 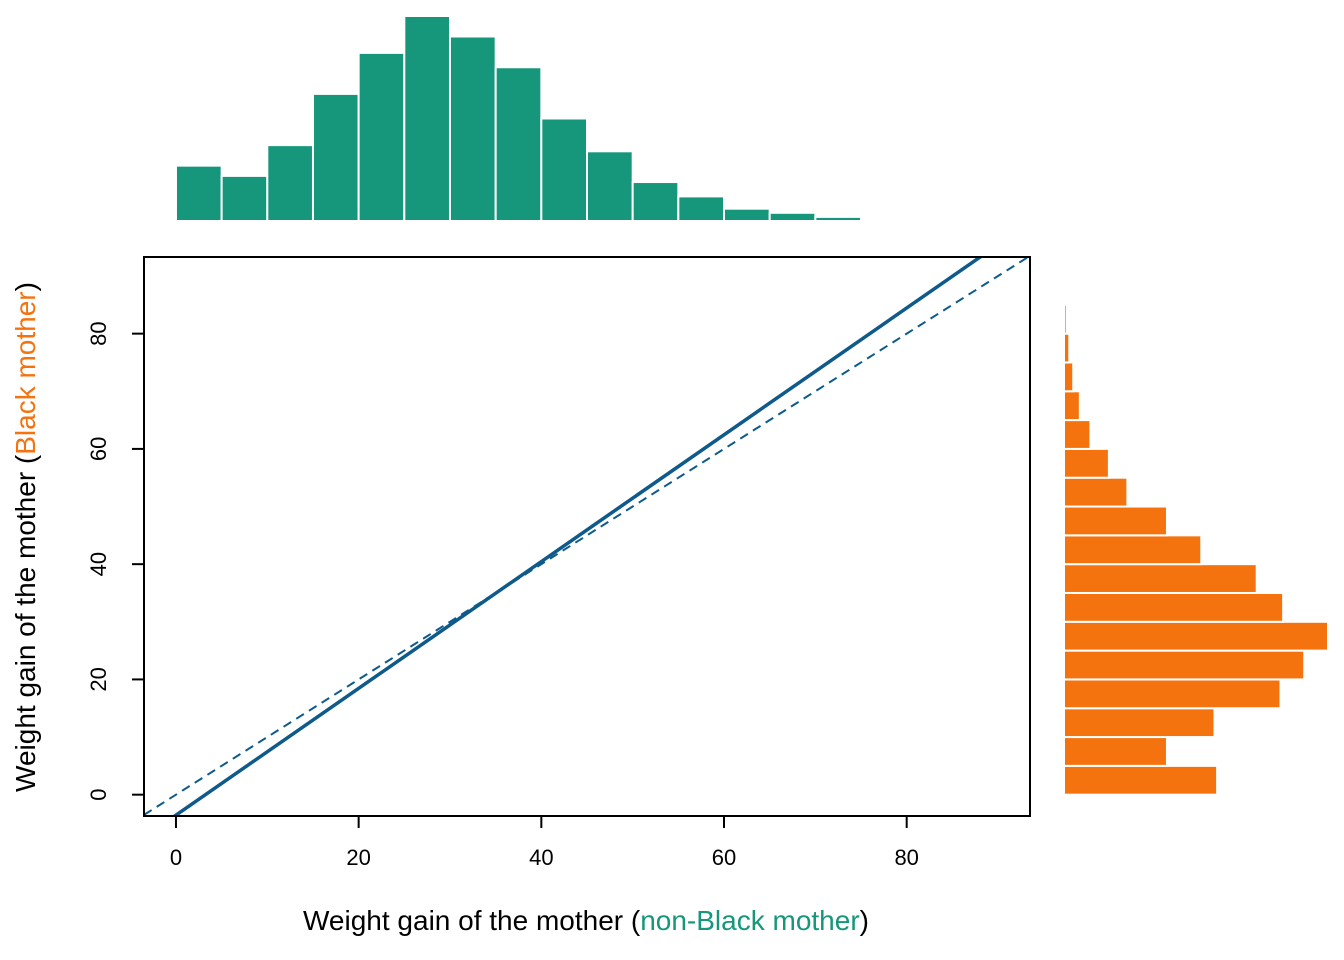 What do you see at coordinates (25, 372) in the screenshot?
I see `y-axis-title-highlight: Black mother` at bounding box center [25, 372].